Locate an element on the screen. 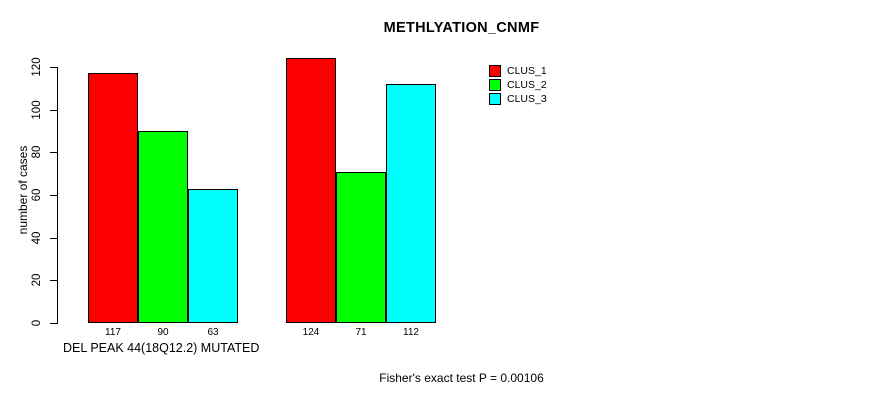  legend-item-clus_2: CLUS_2 is located at coordinates (518, 85).